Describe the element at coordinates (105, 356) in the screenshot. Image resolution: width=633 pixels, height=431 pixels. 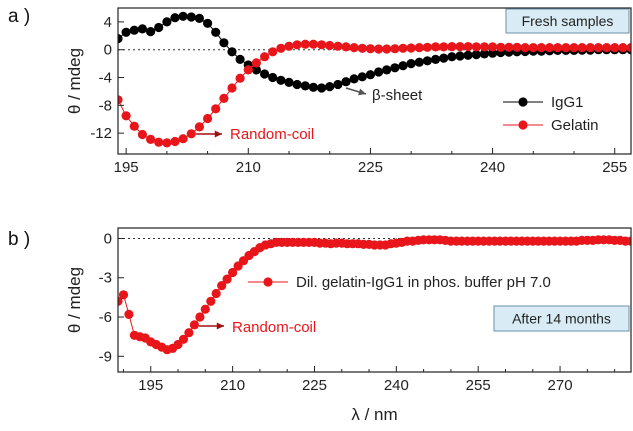
I see `y-tick-label: -9` at that location.